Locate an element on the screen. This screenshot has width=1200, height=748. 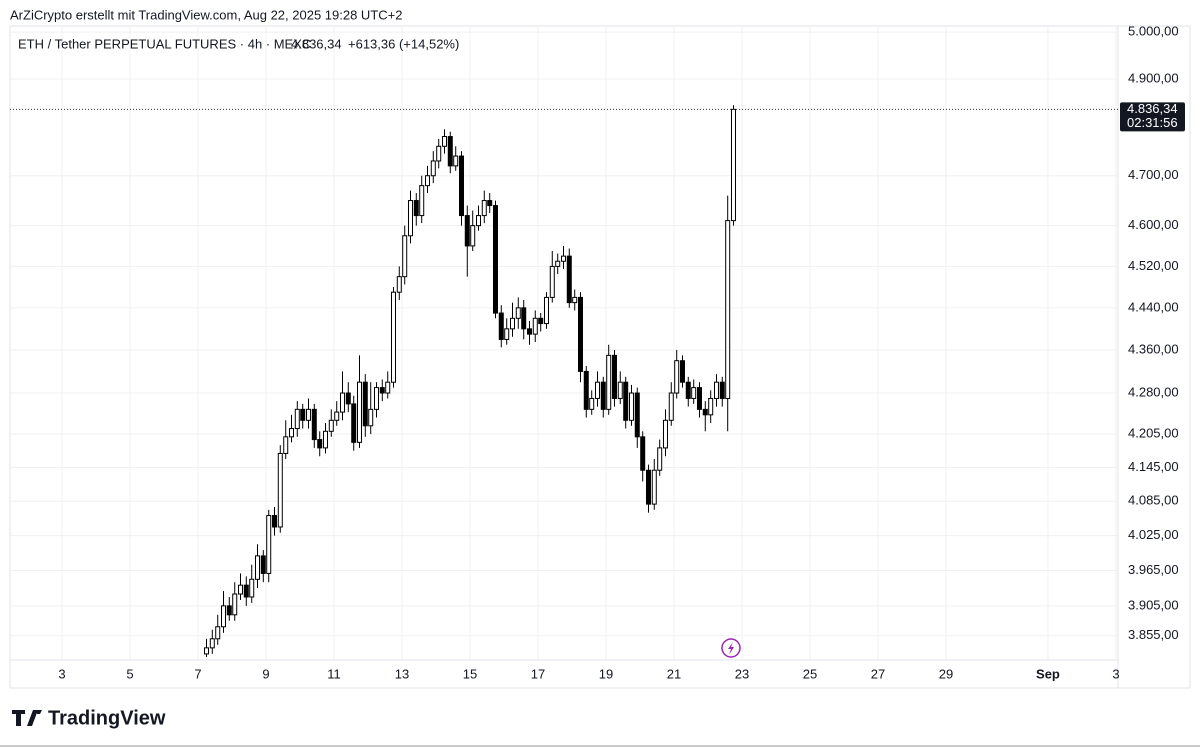
y-tick-label: 3.965,00 is located at coordinates (1153, 569).